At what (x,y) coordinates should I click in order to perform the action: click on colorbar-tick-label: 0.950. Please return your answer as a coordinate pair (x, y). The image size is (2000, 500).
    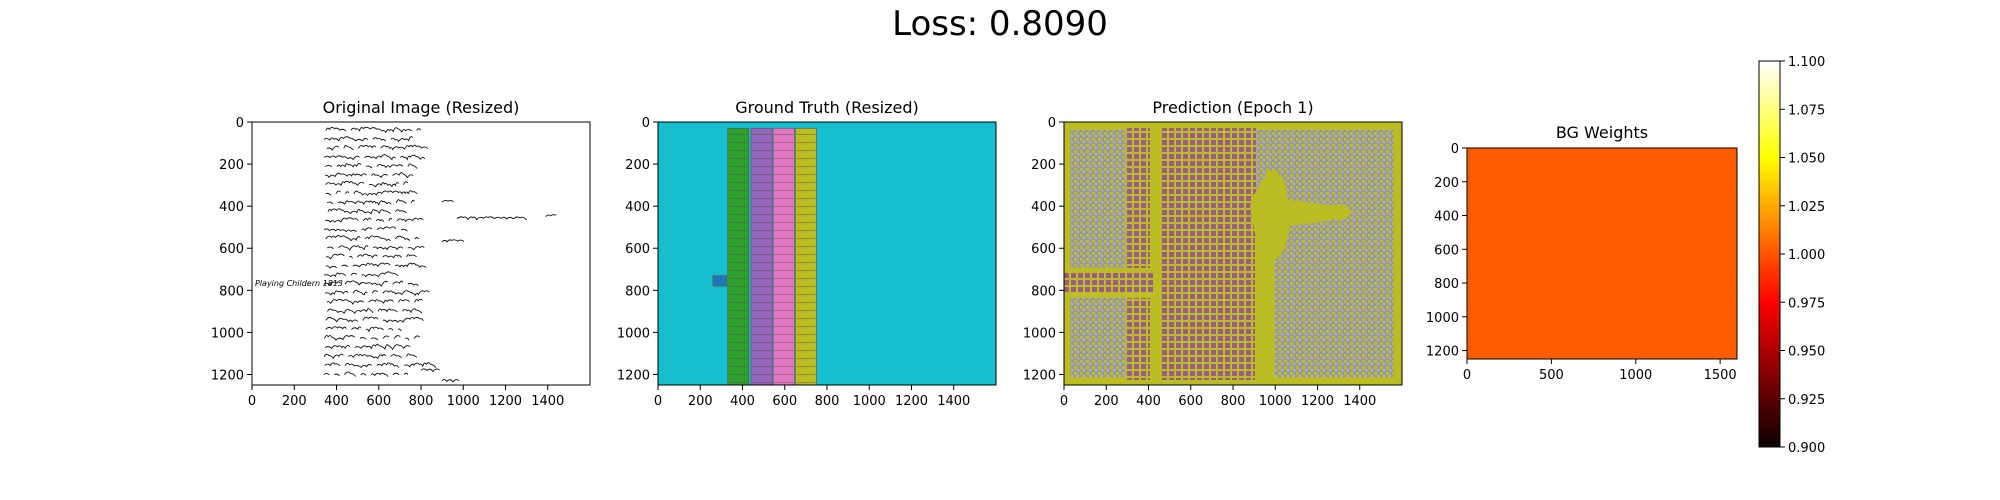
    Looking at the image, I should click on (1806, 352).